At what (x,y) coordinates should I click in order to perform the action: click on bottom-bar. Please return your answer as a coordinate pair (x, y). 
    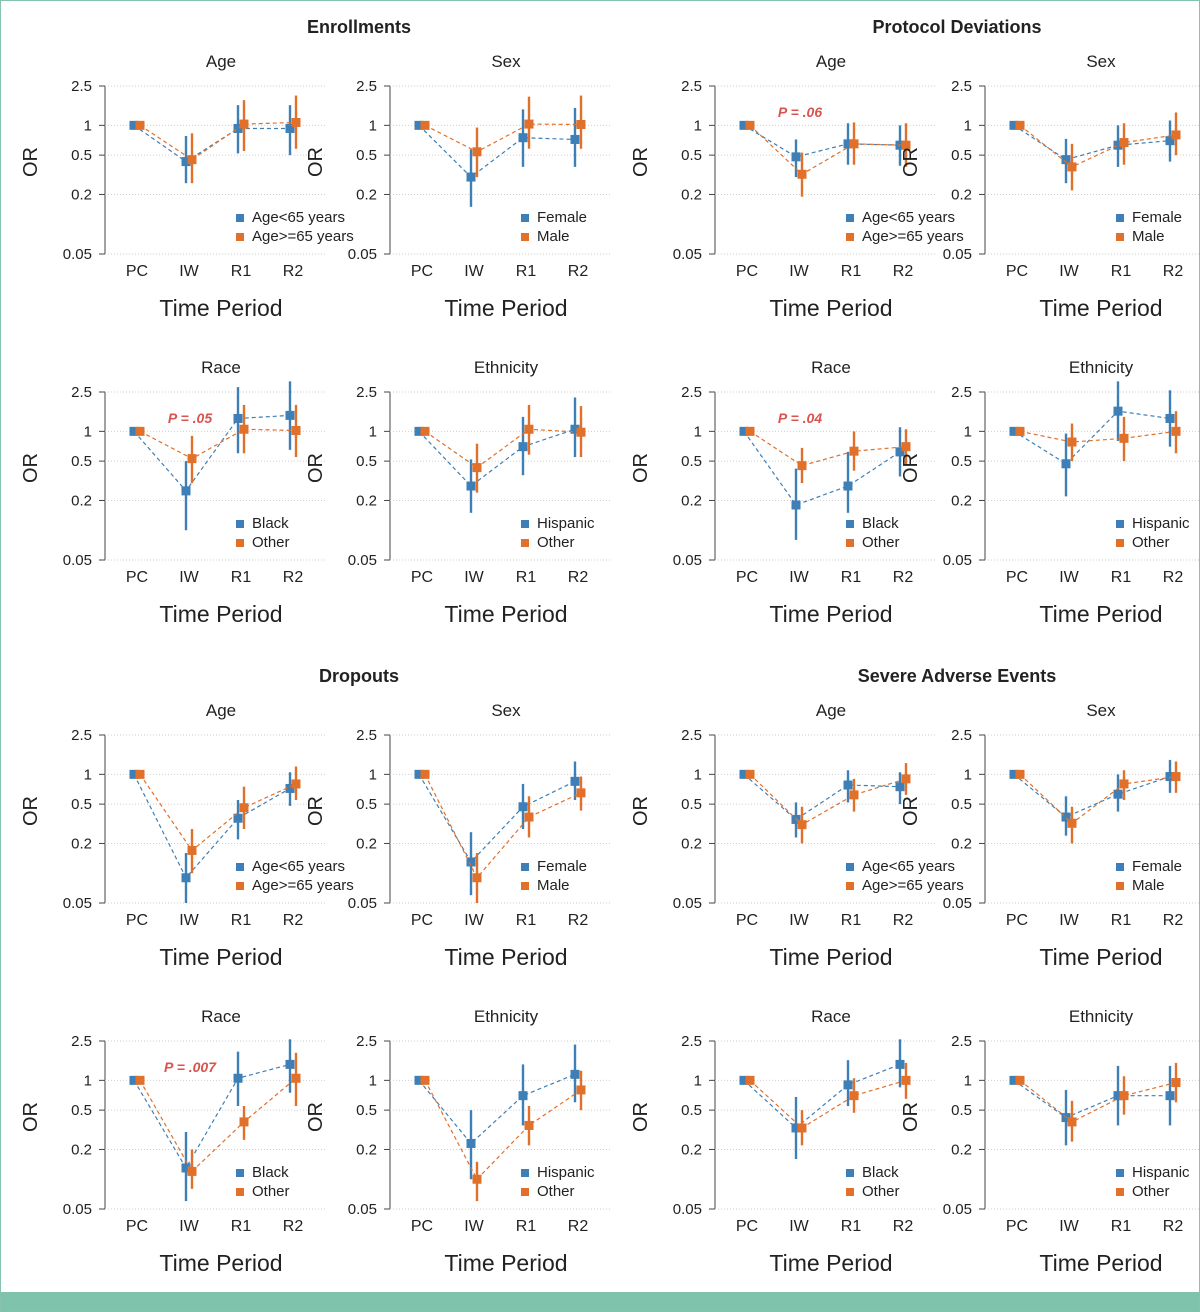
    Looking at the image, I should click on (600, 1302).